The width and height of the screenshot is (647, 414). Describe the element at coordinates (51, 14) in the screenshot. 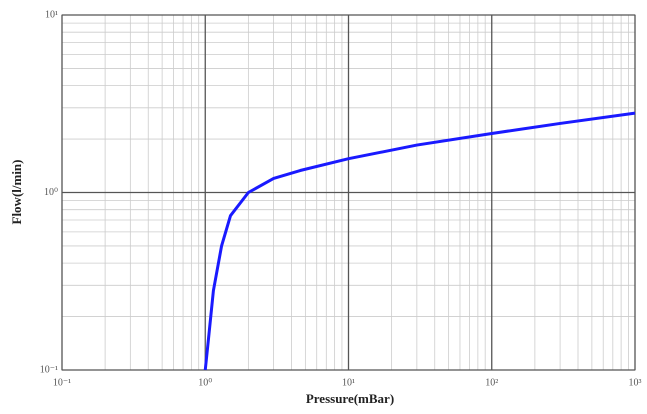

I see `y-tick-label: 10¹` at that location.